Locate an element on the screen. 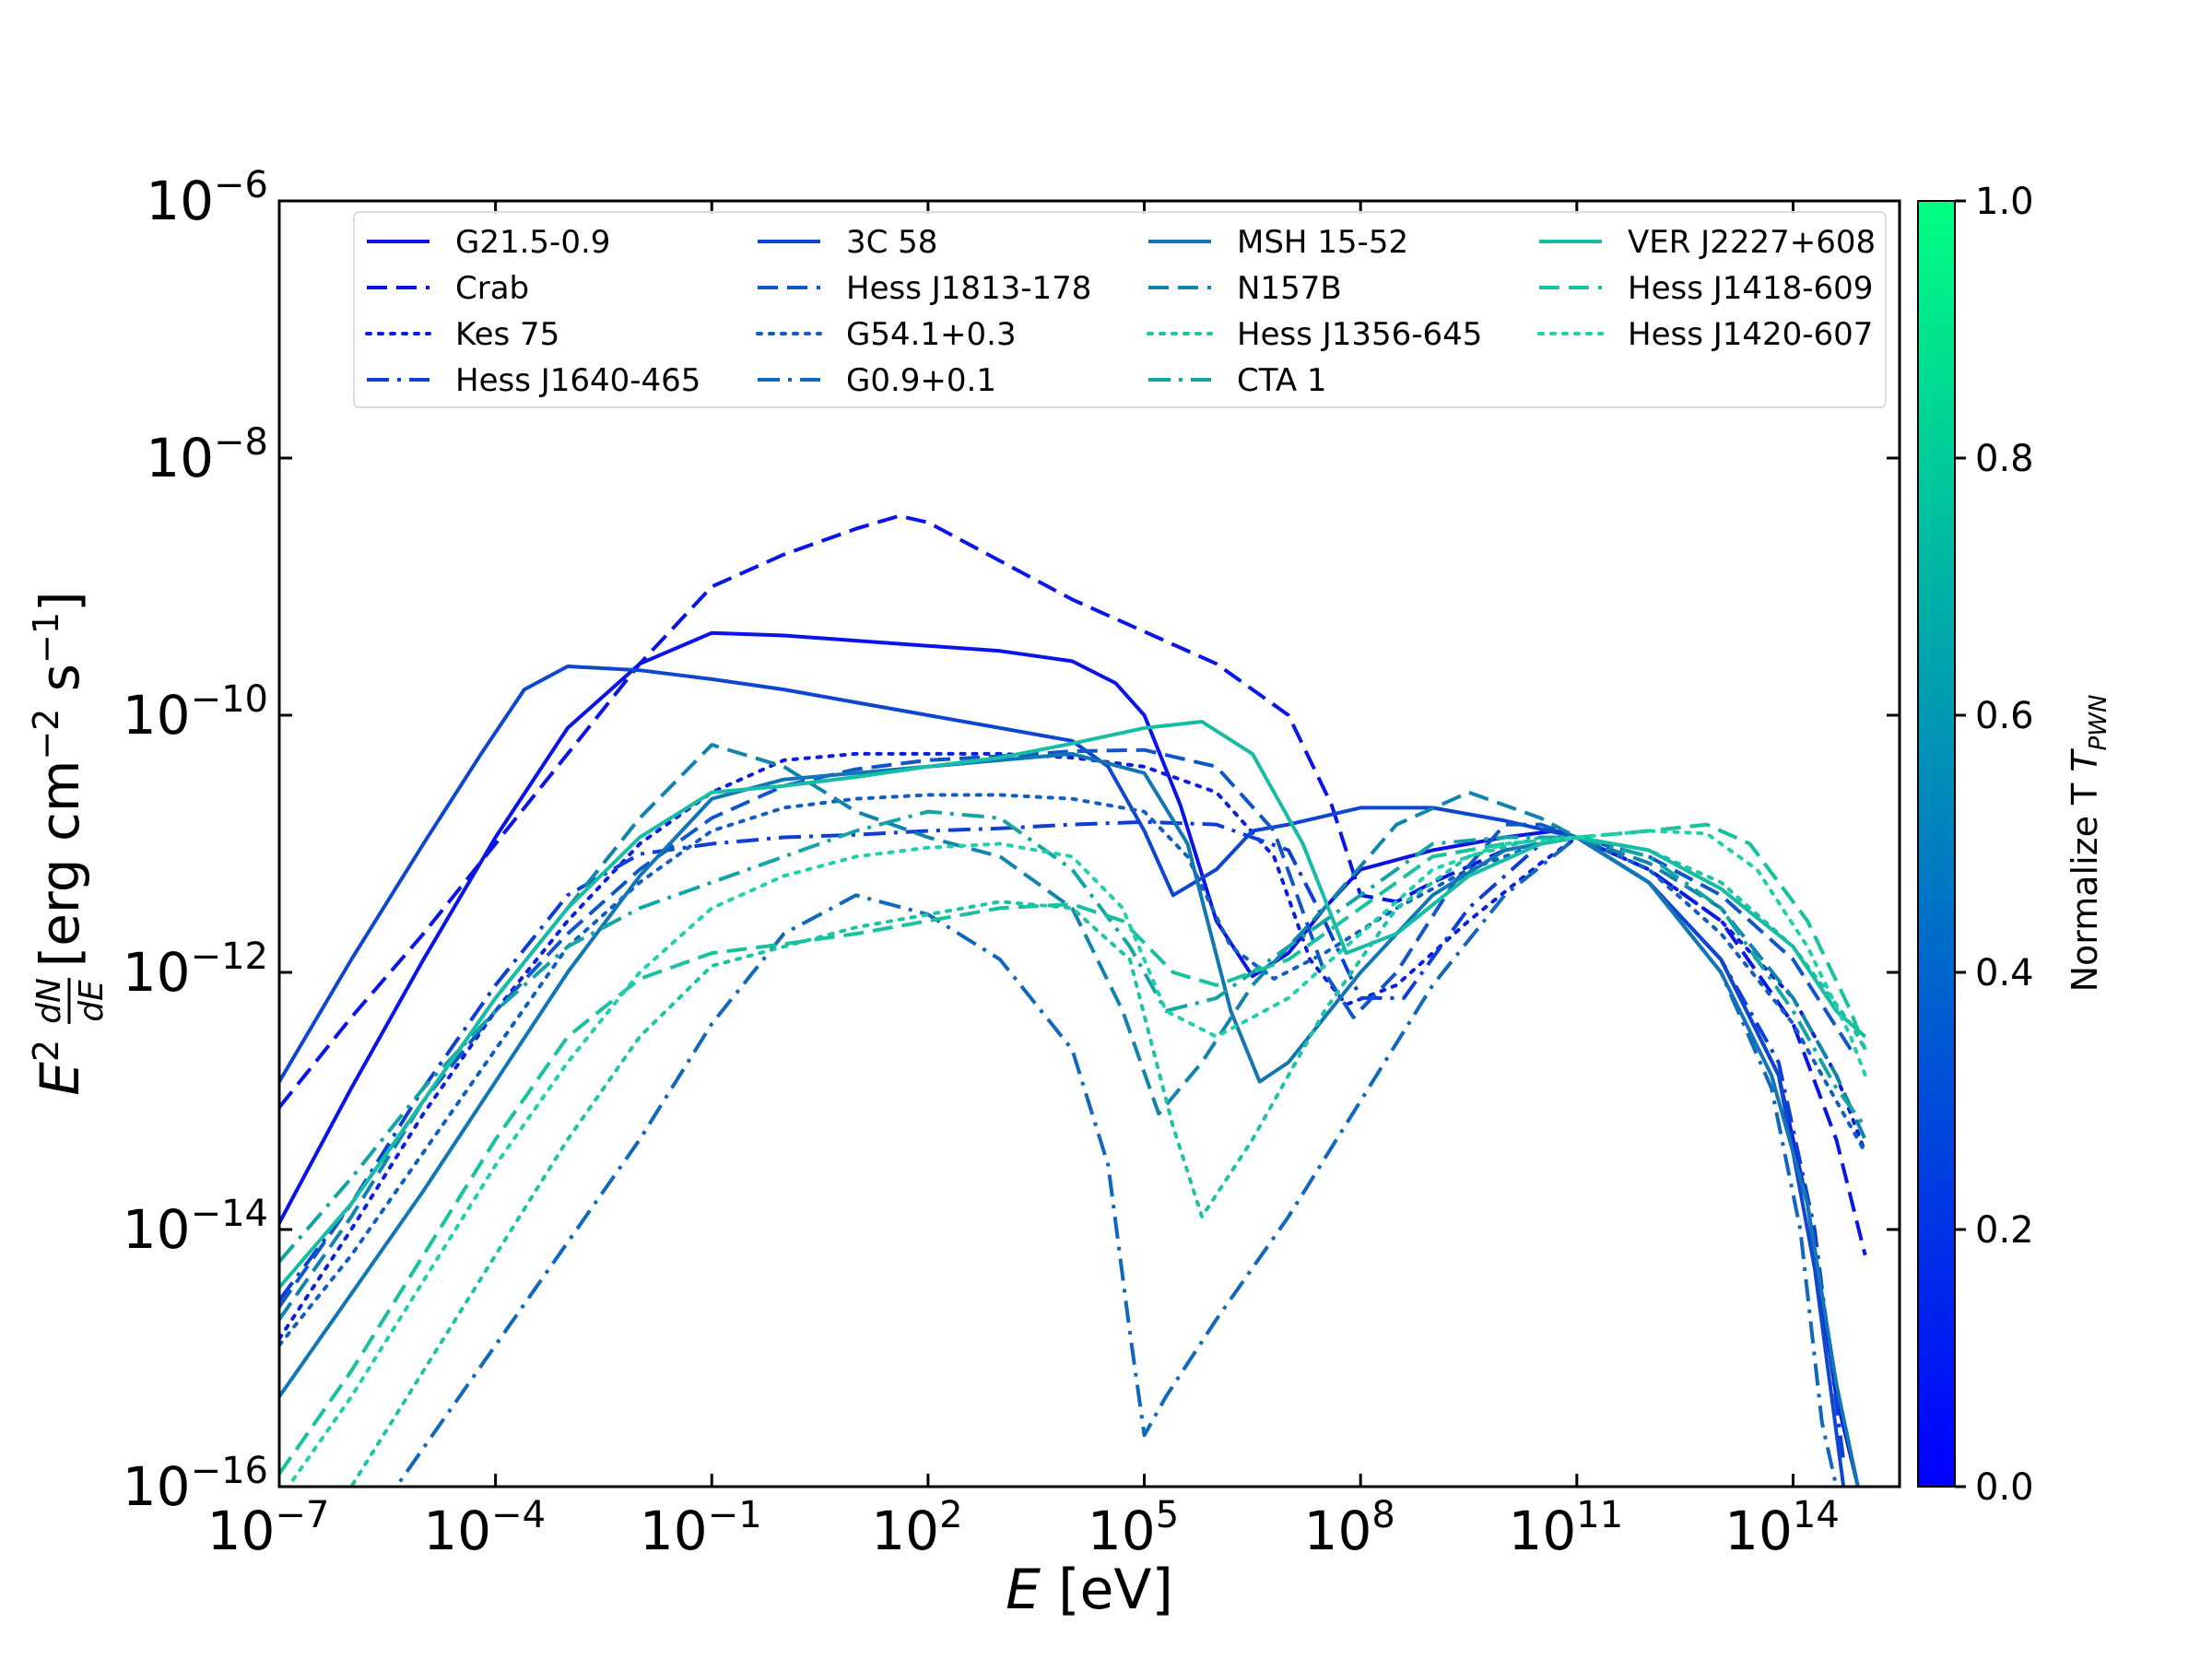  y-axis-label: E2 [erg cm−2 s−1] dN dE is located at coordinates (68, 843).